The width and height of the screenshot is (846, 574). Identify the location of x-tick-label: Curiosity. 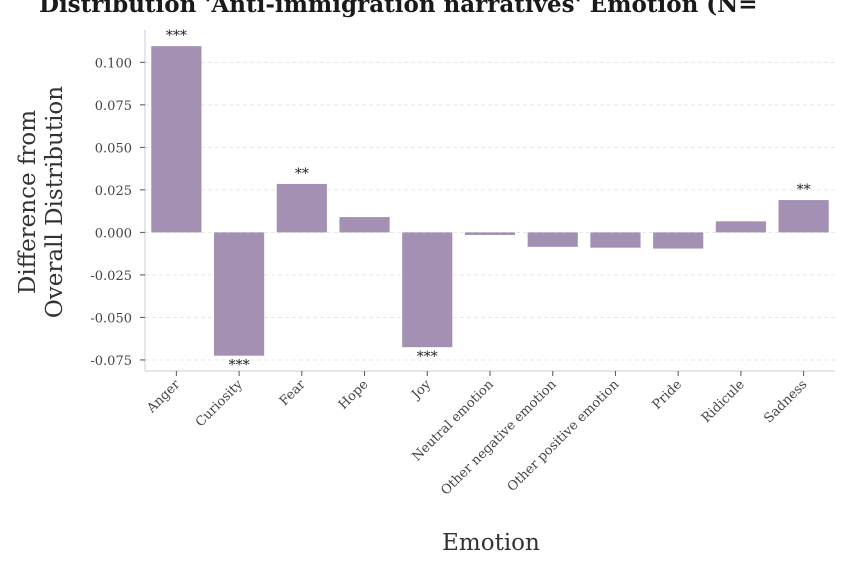
(219, 403).